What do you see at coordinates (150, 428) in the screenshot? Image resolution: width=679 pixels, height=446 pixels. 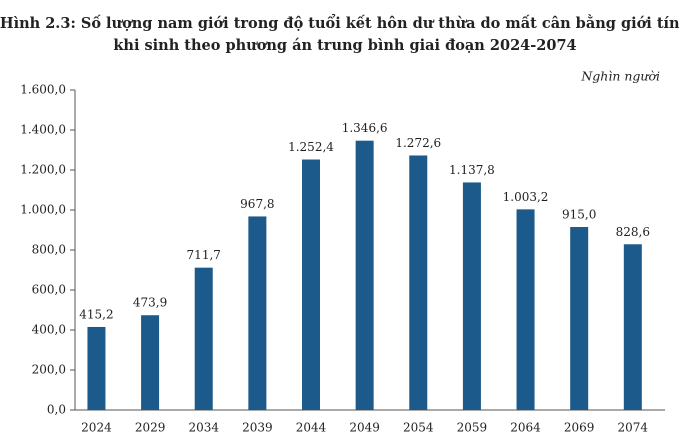 I see `x-tick-label: 2029` at bounding box center [150, 428].